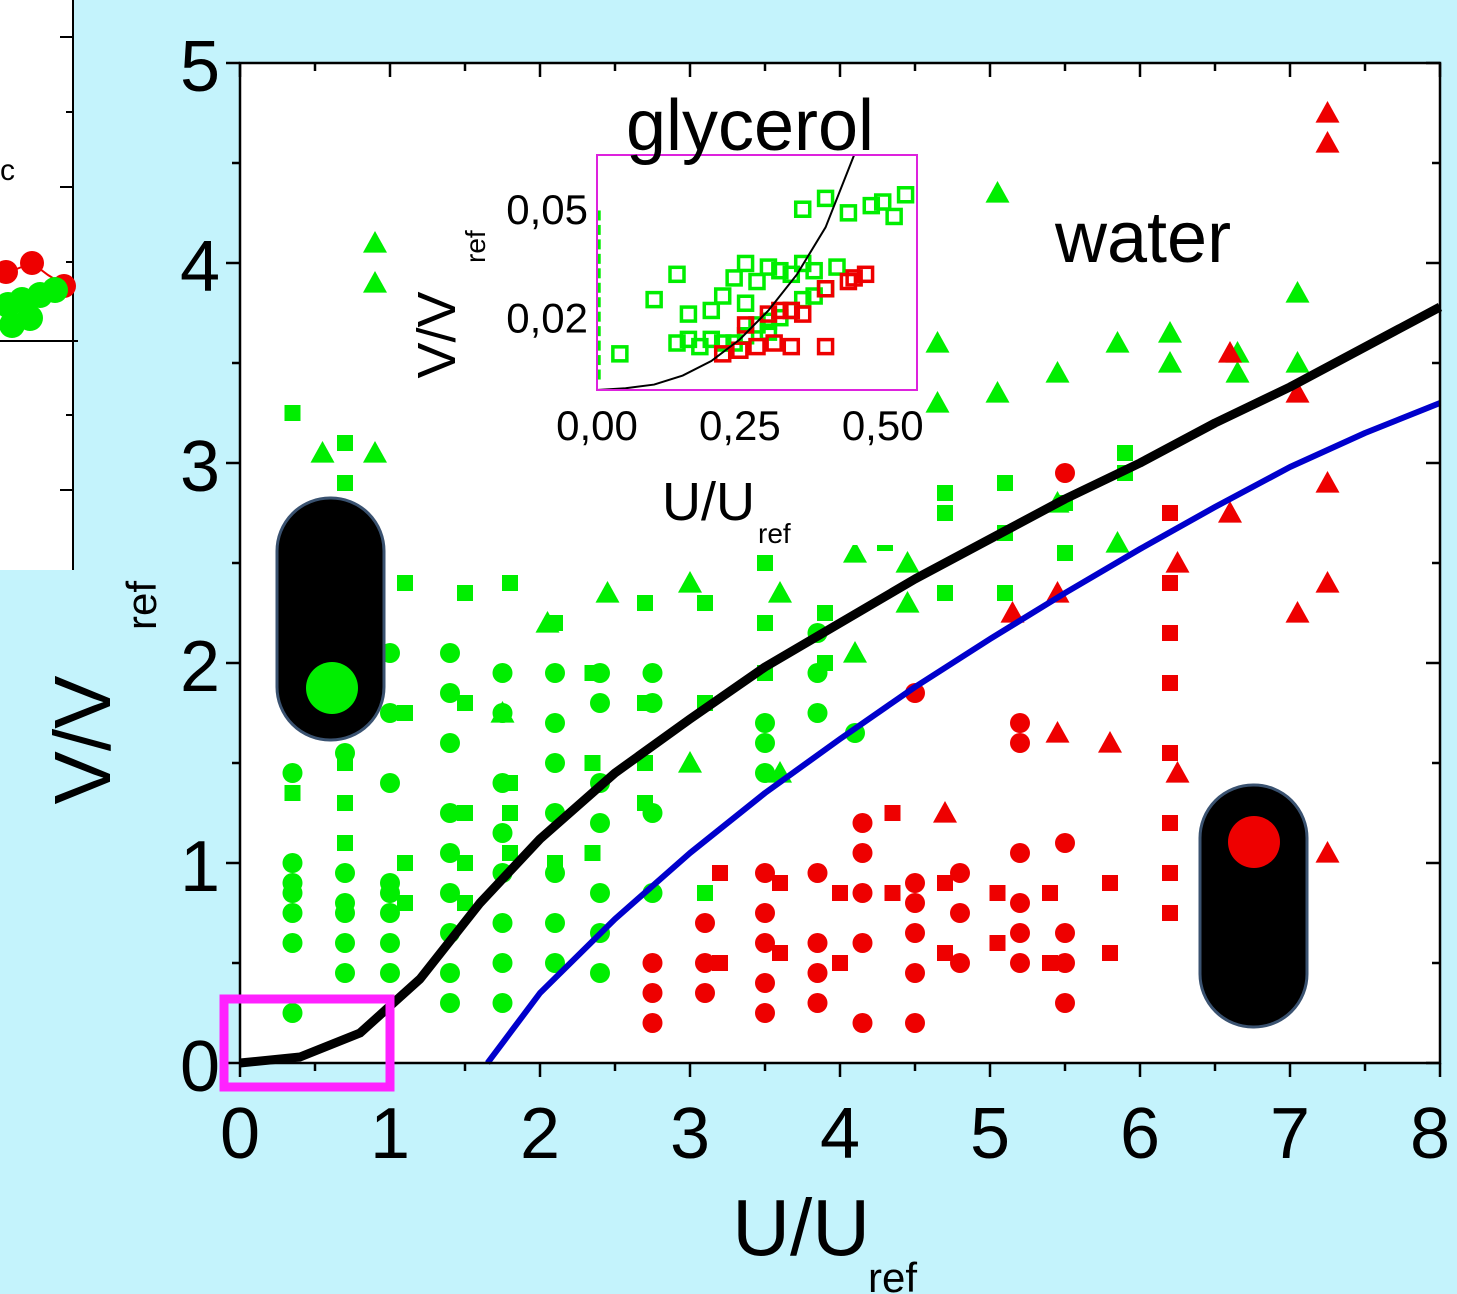 Image resolution: width=1457 pixels, height=1294 pixels. I want to click on x-axis-label-subscript: ref, so click(892, 1274).